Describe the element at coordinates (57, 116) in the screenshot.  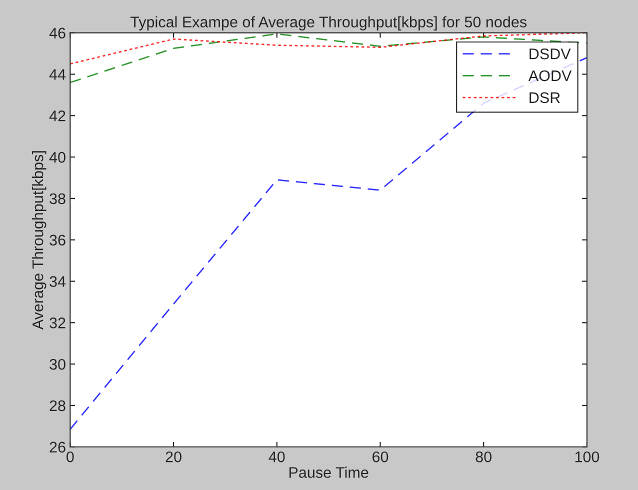
I see `y-tick-label: 42` at that location.